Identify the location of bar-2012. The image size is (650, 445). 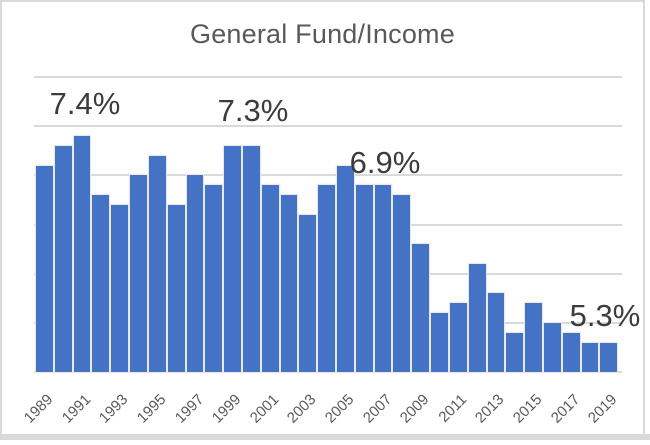
(477, 317).